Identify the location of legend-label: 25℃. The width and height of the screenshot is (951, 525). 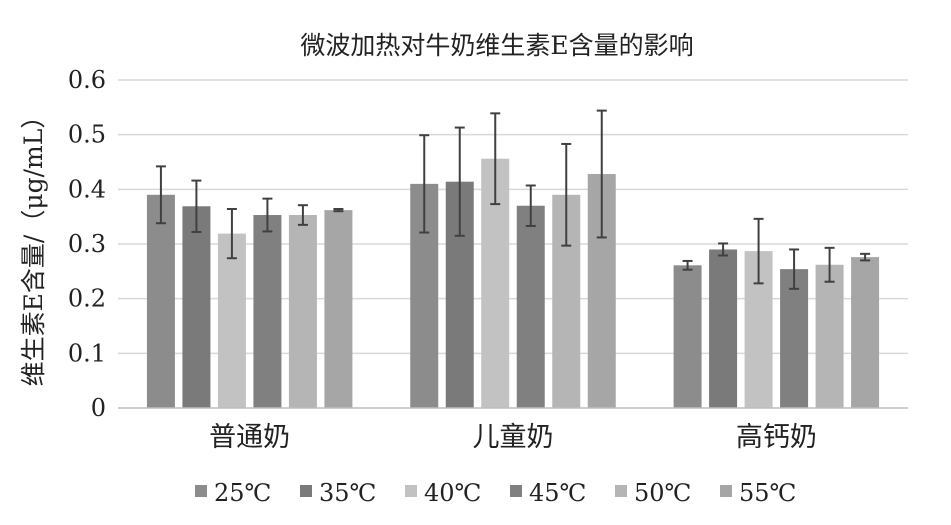
(242, 493).